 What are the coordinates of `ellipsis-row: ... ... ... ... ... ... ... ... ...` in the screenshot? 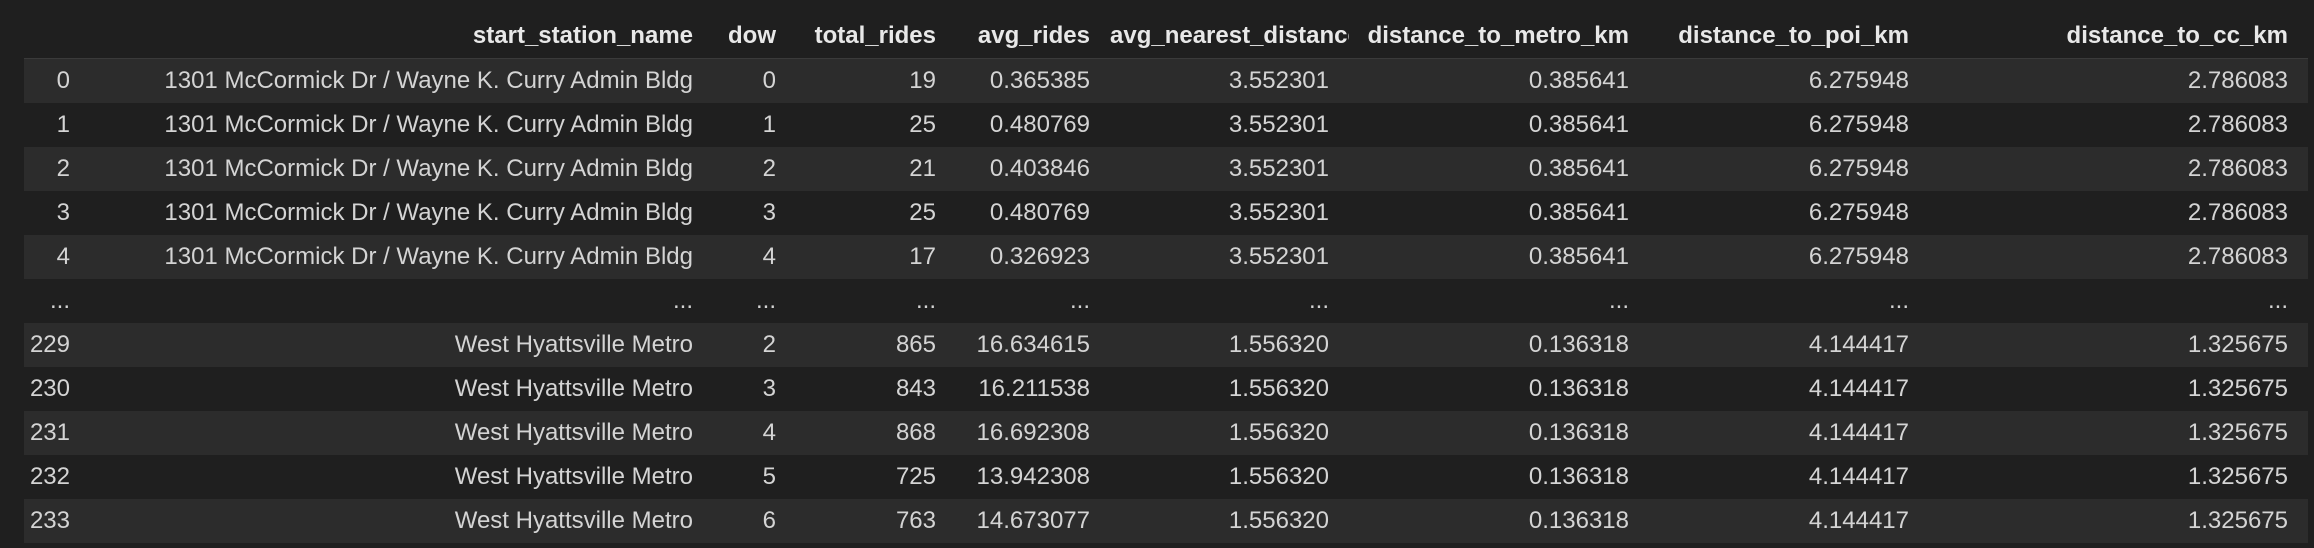 It's located at (1166, 301).